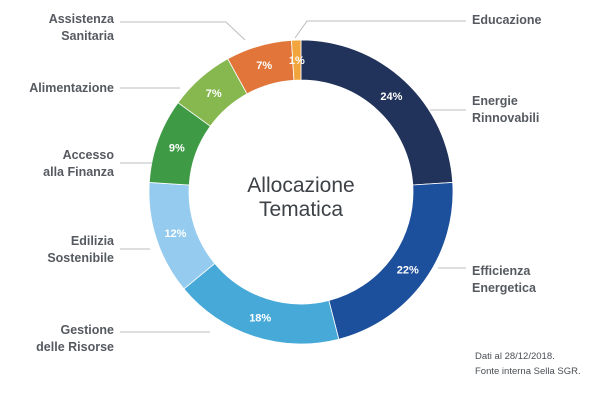  Describe the element at coordinates (79, 172) in the screenshot. I see `category-label-accesso-alla-finanza-line-2: alla Finanza` at that location.